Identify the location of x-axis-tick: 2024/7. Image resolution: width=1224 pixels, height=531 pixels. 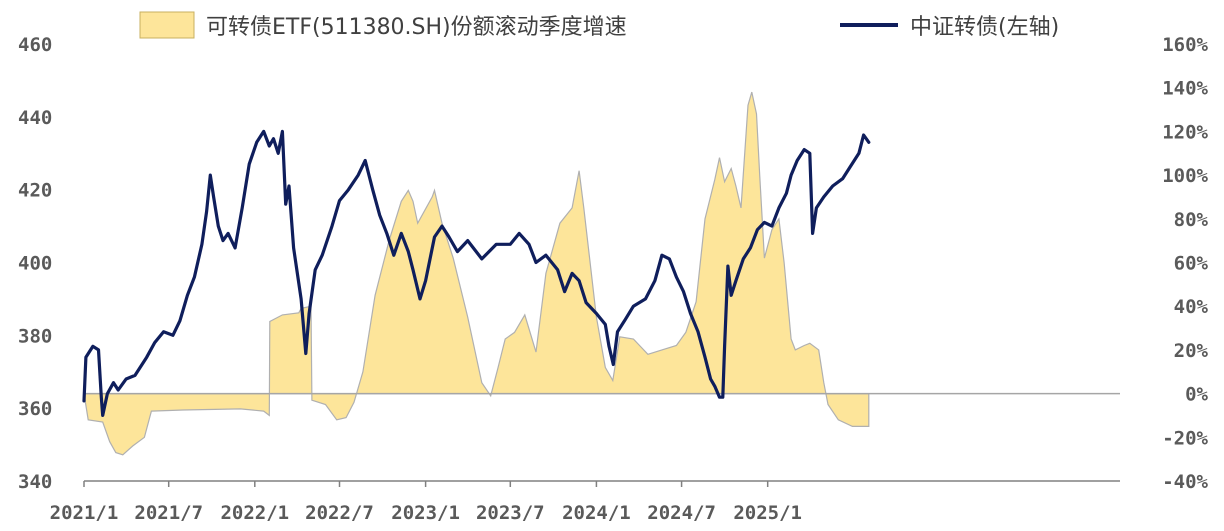
(681, 513).